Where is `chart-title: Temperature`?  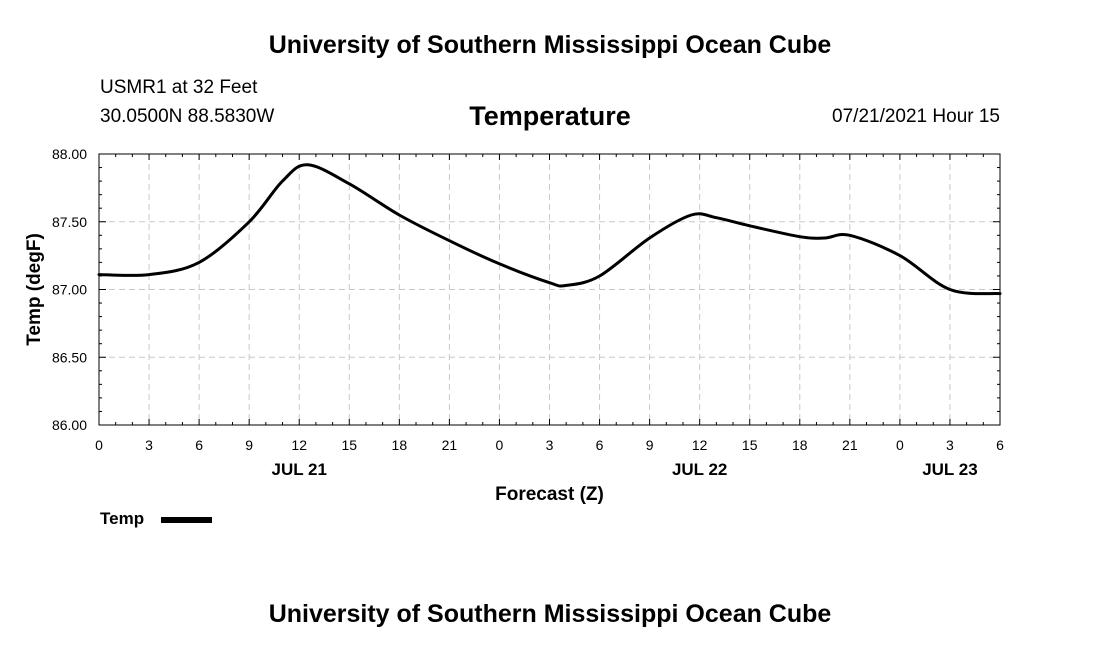 chart-title: Temperature is located at coordinates (550, 116).